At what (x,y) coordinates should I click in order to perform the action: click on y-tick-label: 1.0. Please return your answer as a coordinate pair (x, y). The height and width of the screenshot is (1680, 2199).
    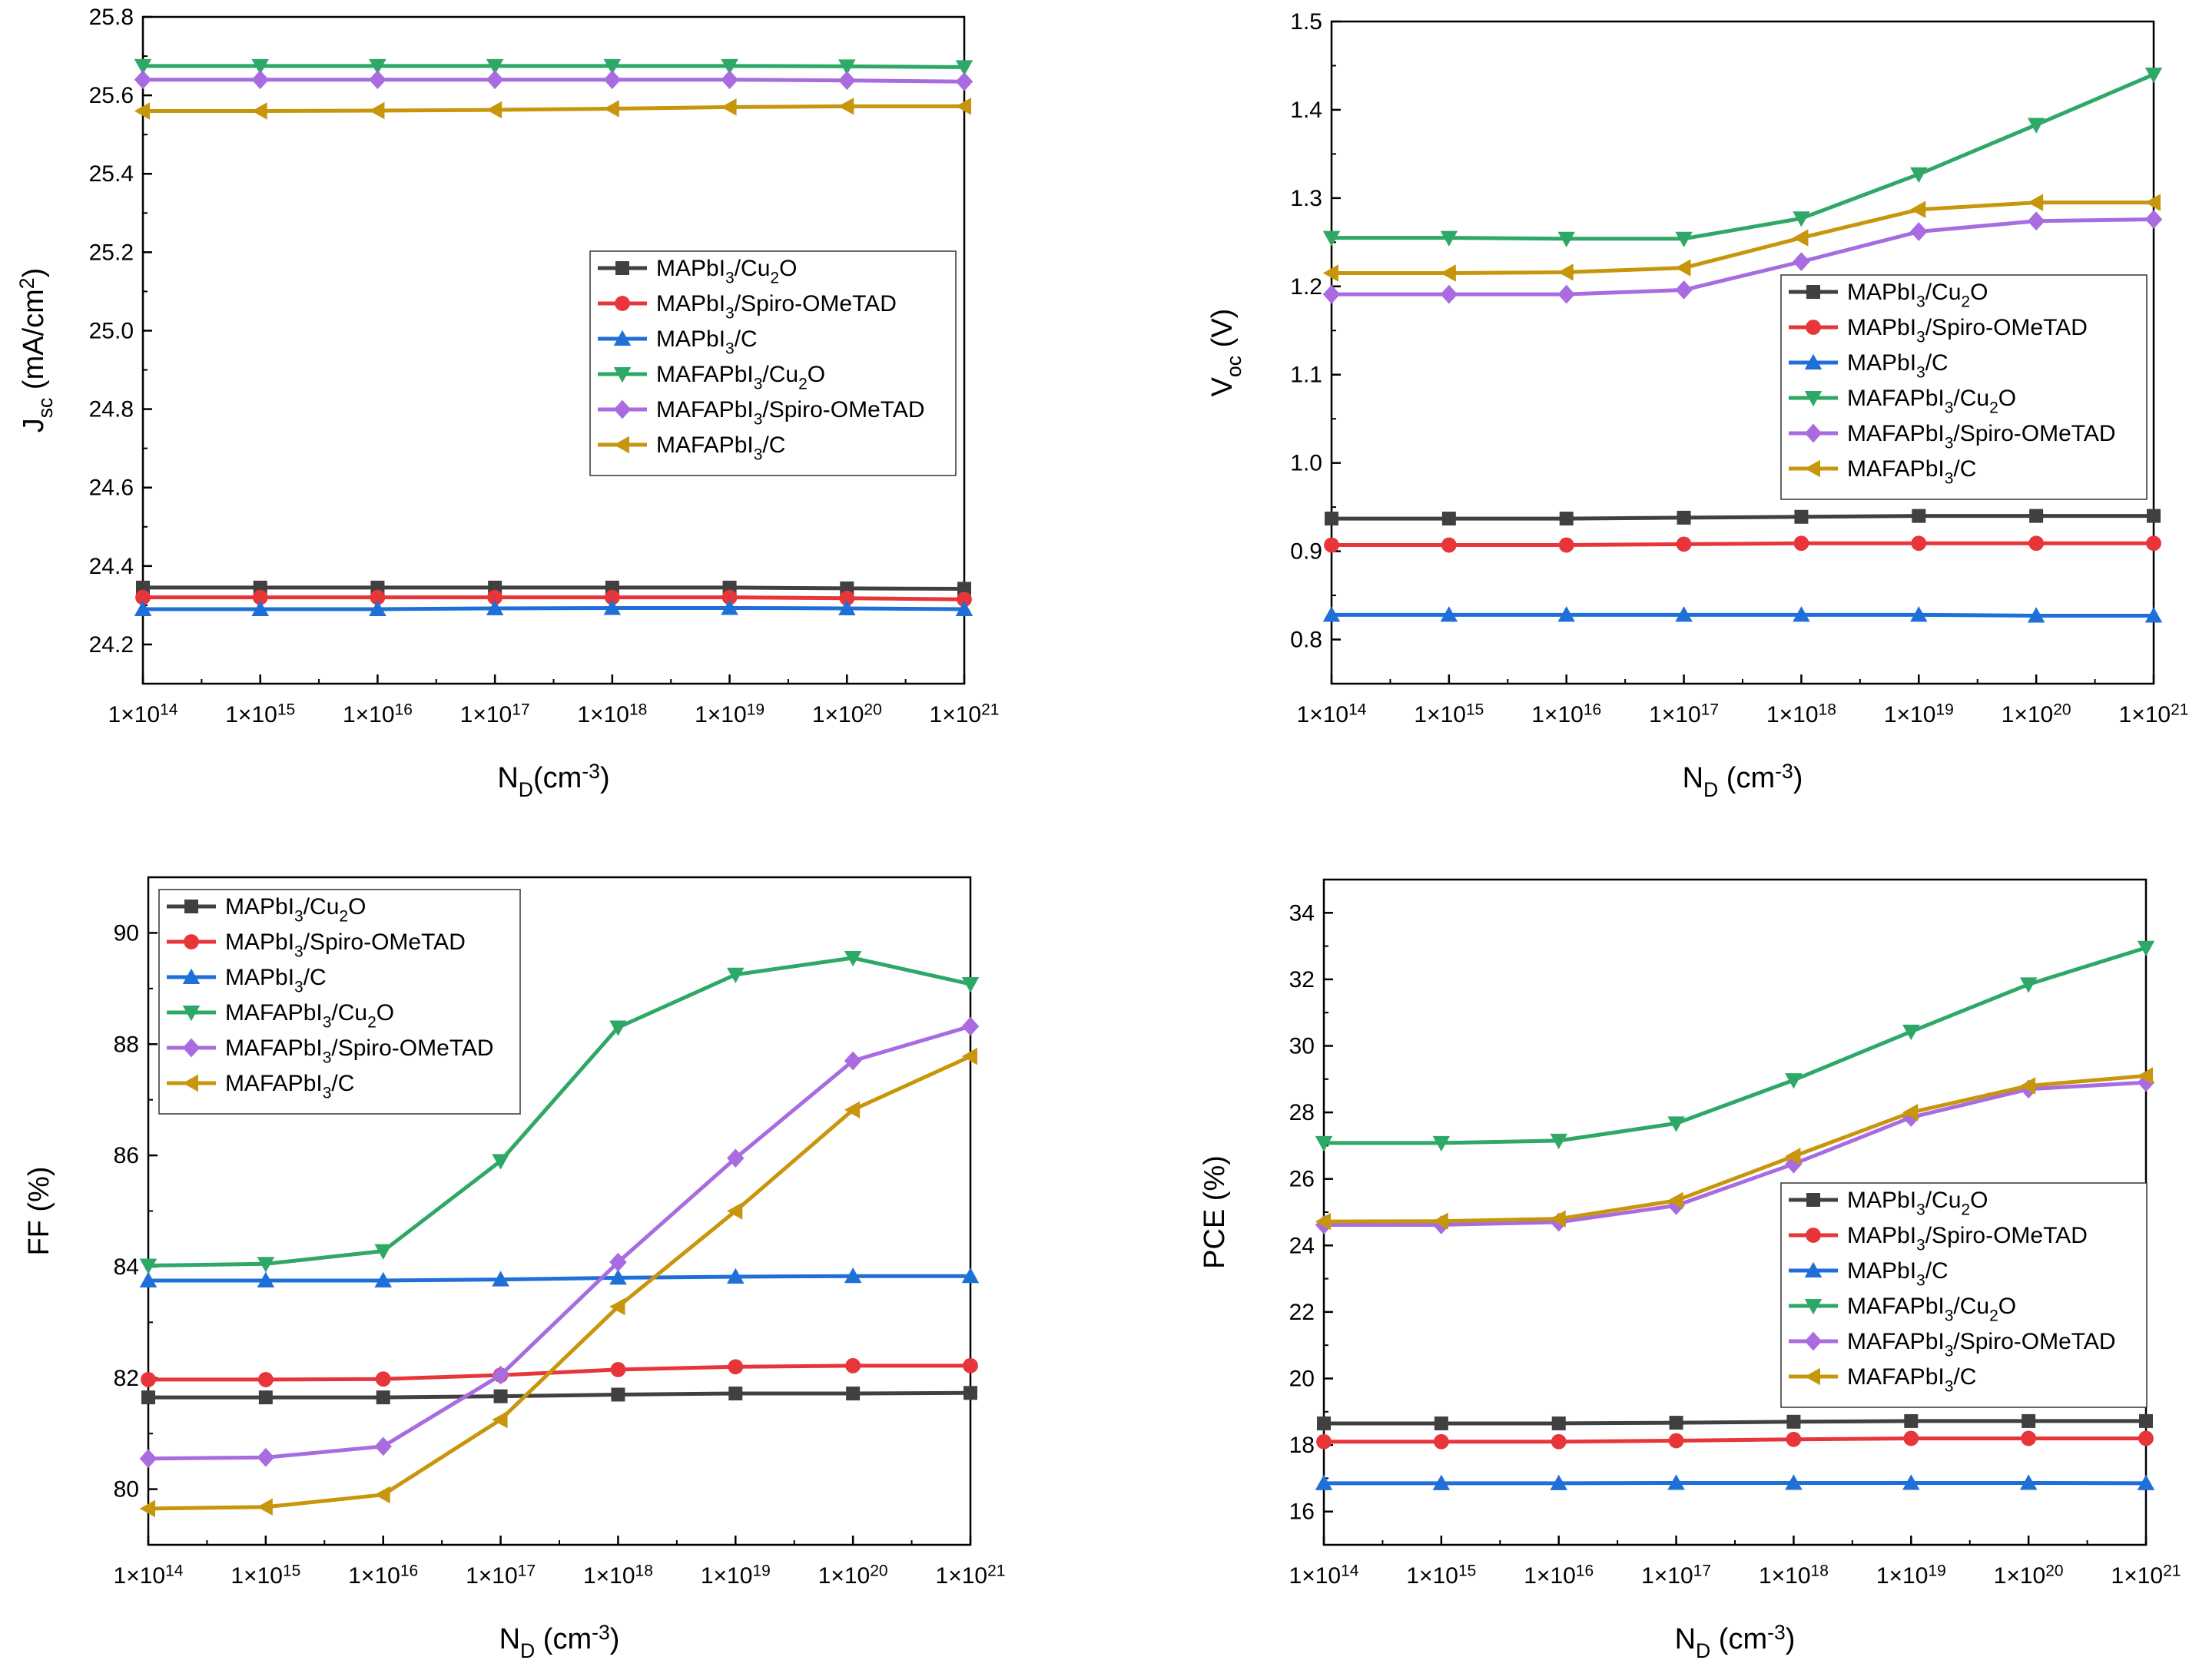
    Looking at the image, I should click on (1306, 463).